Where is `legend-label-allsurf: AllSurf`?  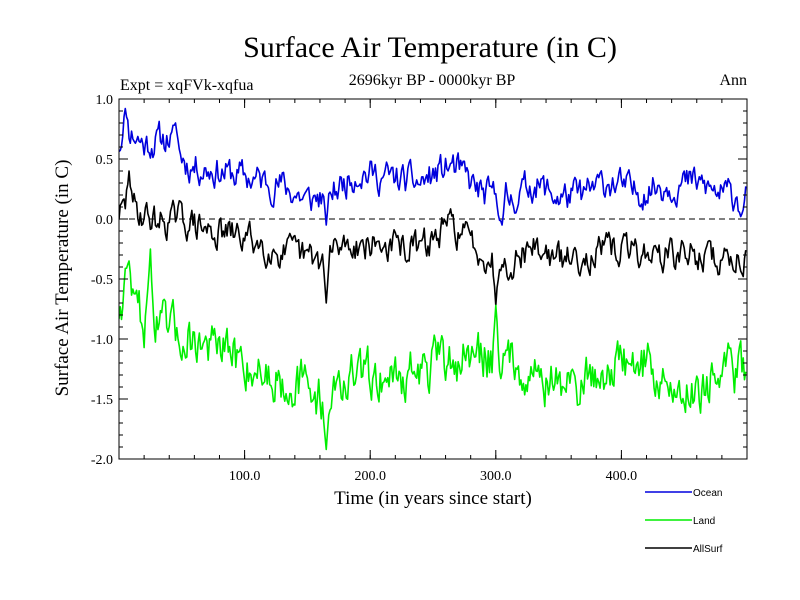 legend-label-allsurf: AllSurf is located at coordinates (708, 549).